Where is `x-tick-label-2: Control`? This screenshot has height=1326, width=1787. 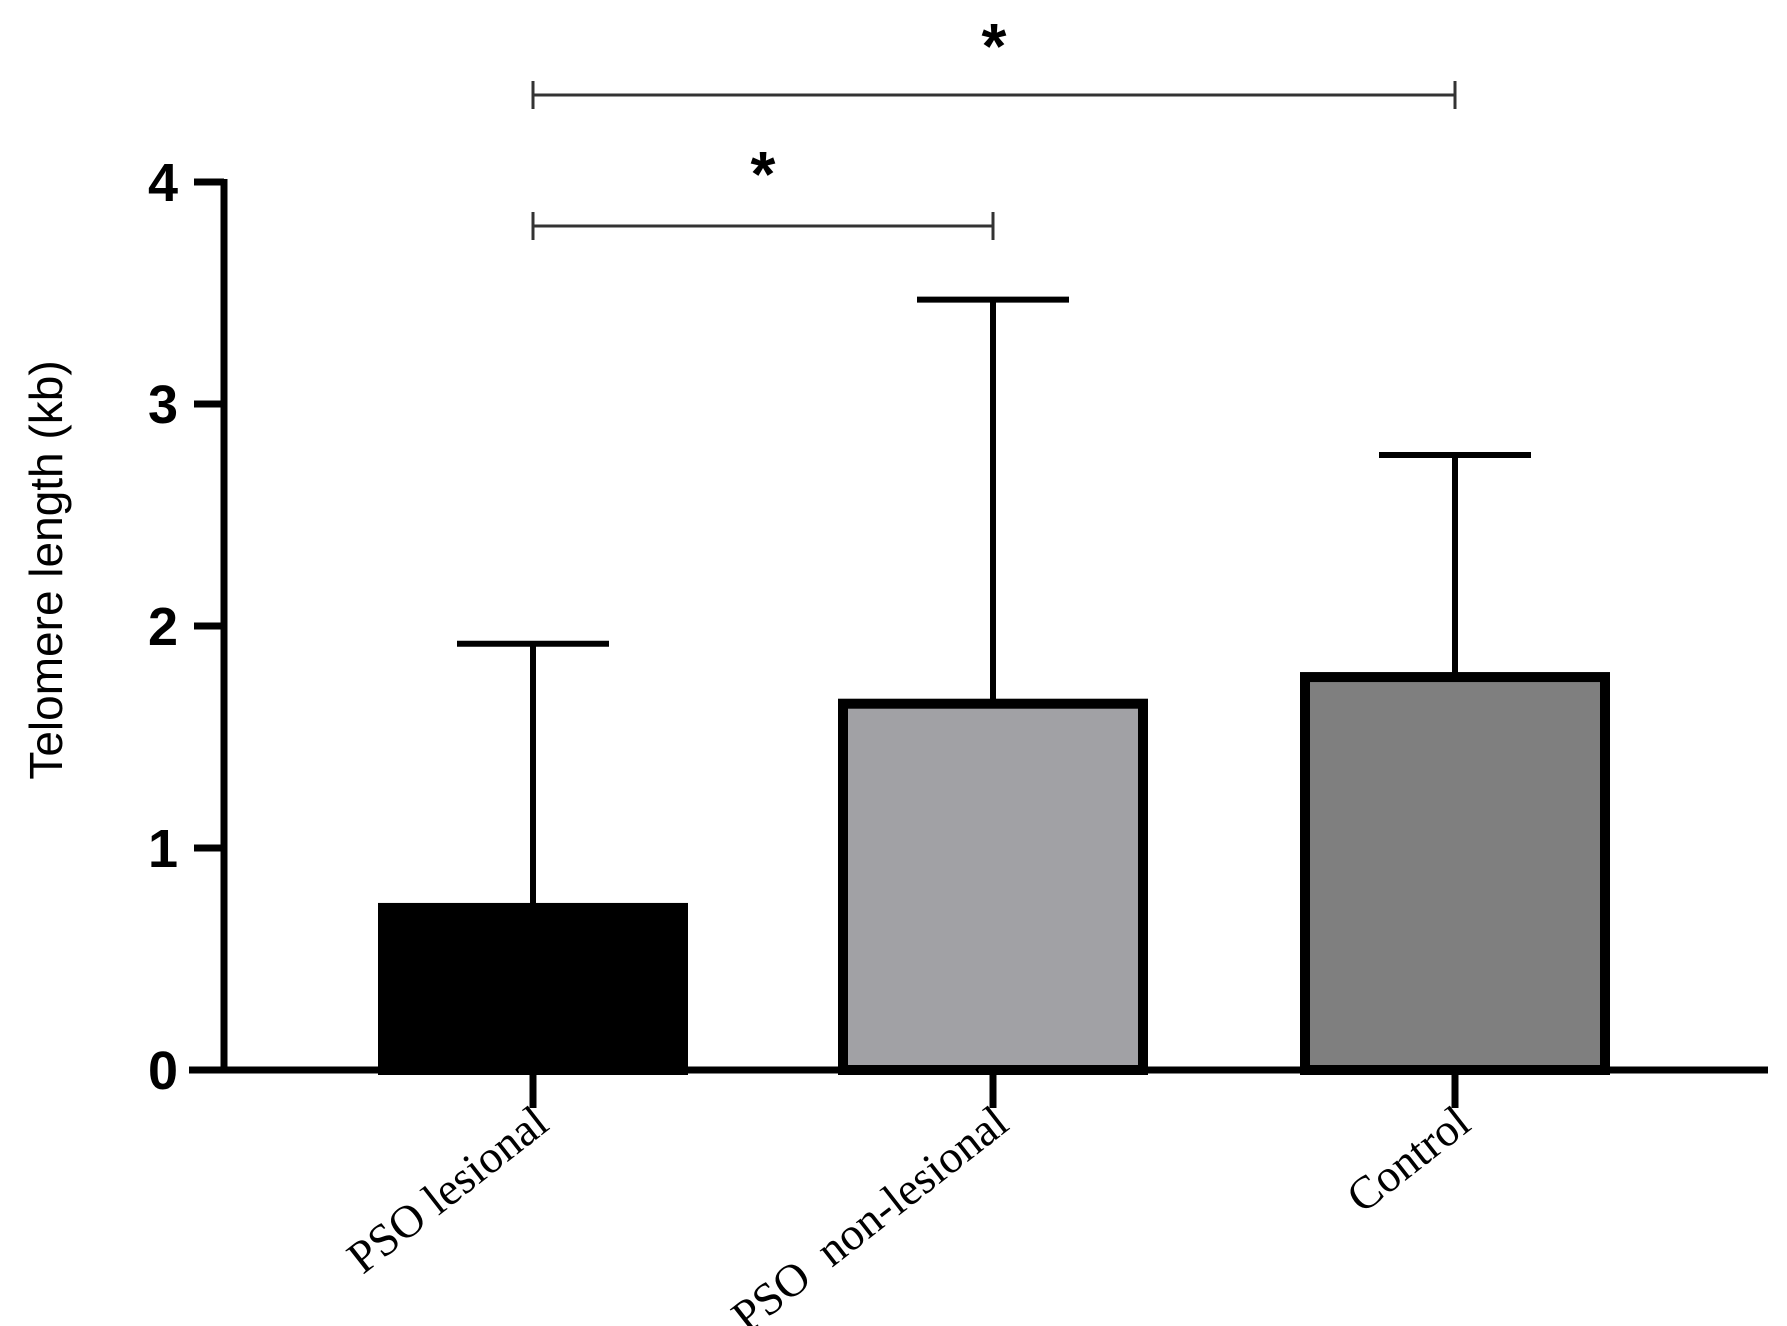 x-tick-label-2: Control is located at coordinates (1408, 1159).